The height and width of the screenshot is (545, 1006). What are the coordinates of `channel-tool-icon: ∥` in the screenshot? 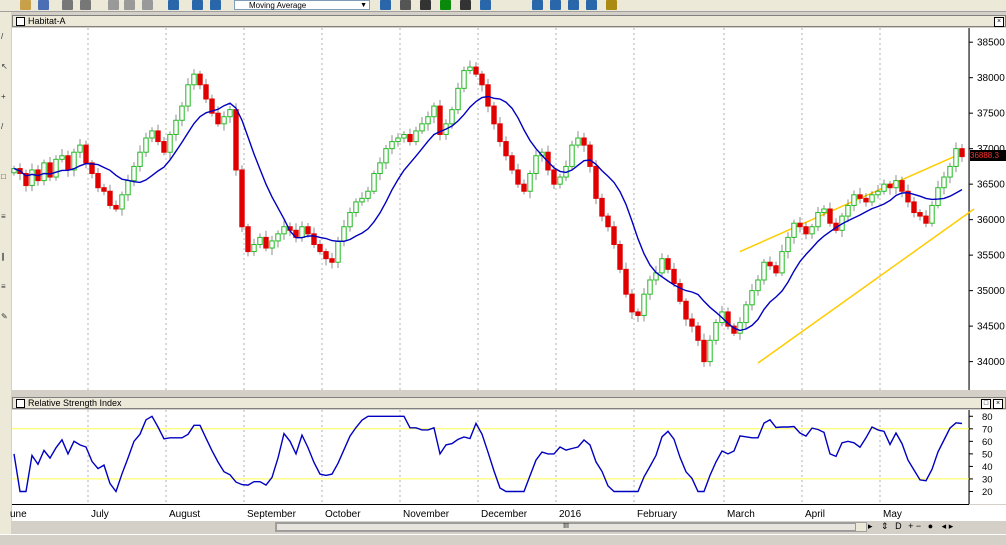 It's located at (3, 256).